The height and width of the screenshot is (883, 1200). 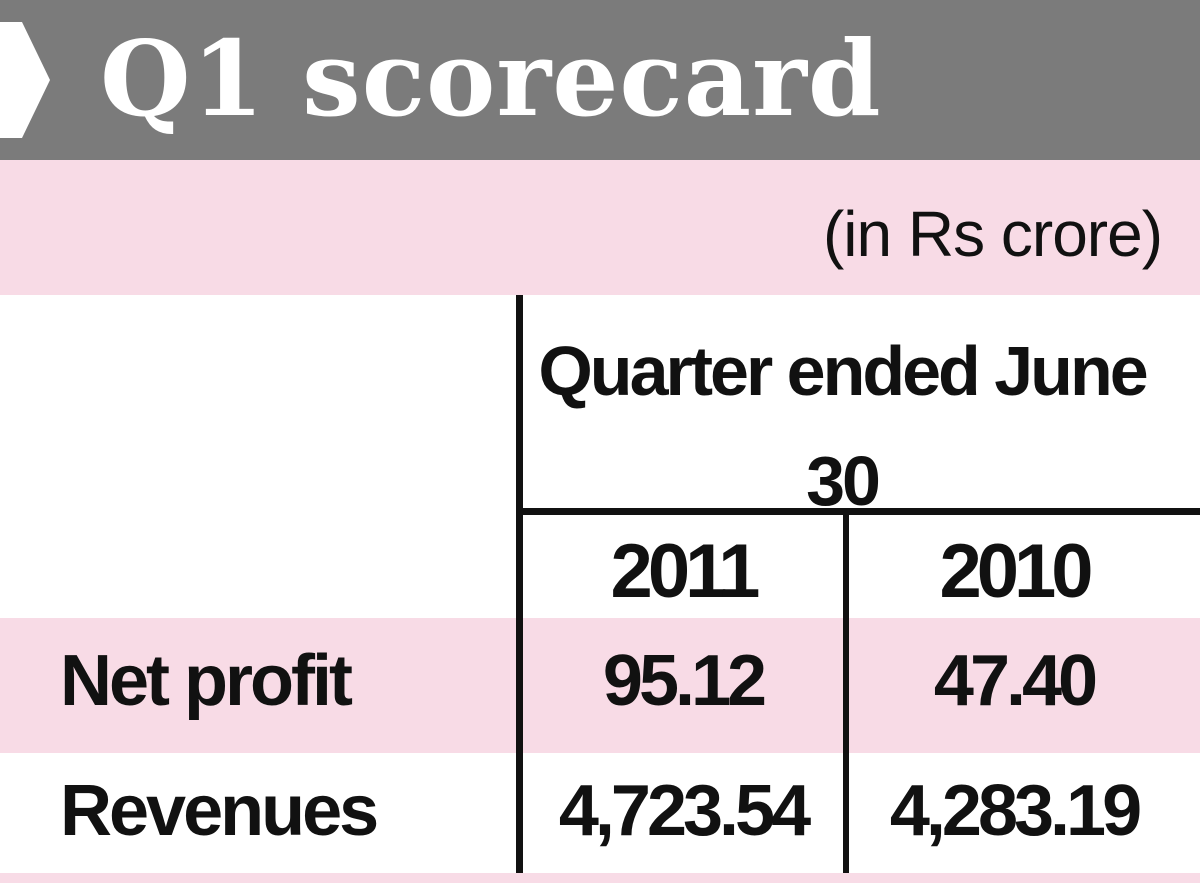 What do you see at coordinates (491, 78) in the screenshot?
I see `page-title: Q1 scorecard` at bounding box center [491, 78].